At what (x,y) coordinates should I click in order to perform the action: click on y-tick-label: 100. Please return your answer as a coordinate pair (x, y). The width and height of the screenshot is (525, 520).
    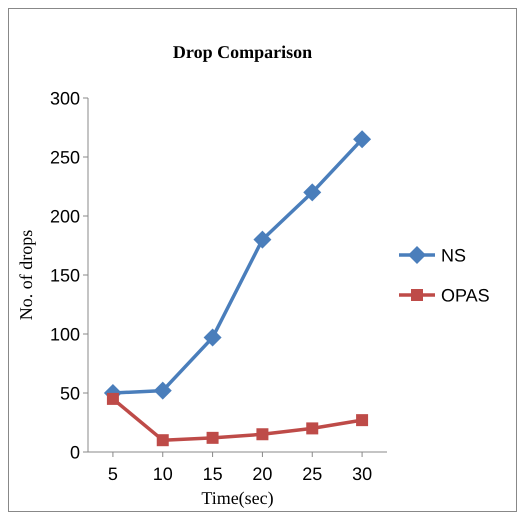
    Looking at the image, I should click on (65, 334).